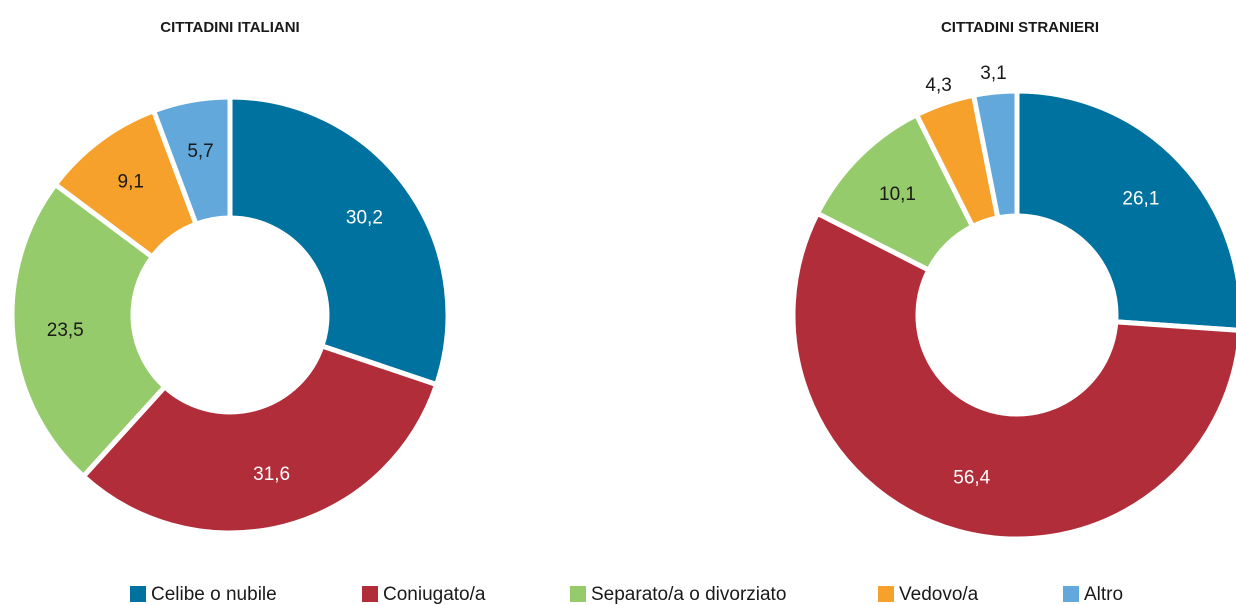 This screenshot has width=1236, height=605. Describe the element at coordinates (688, 594) in the screenshot. I see `legend-label: Separato/a o divorziato` at that location.